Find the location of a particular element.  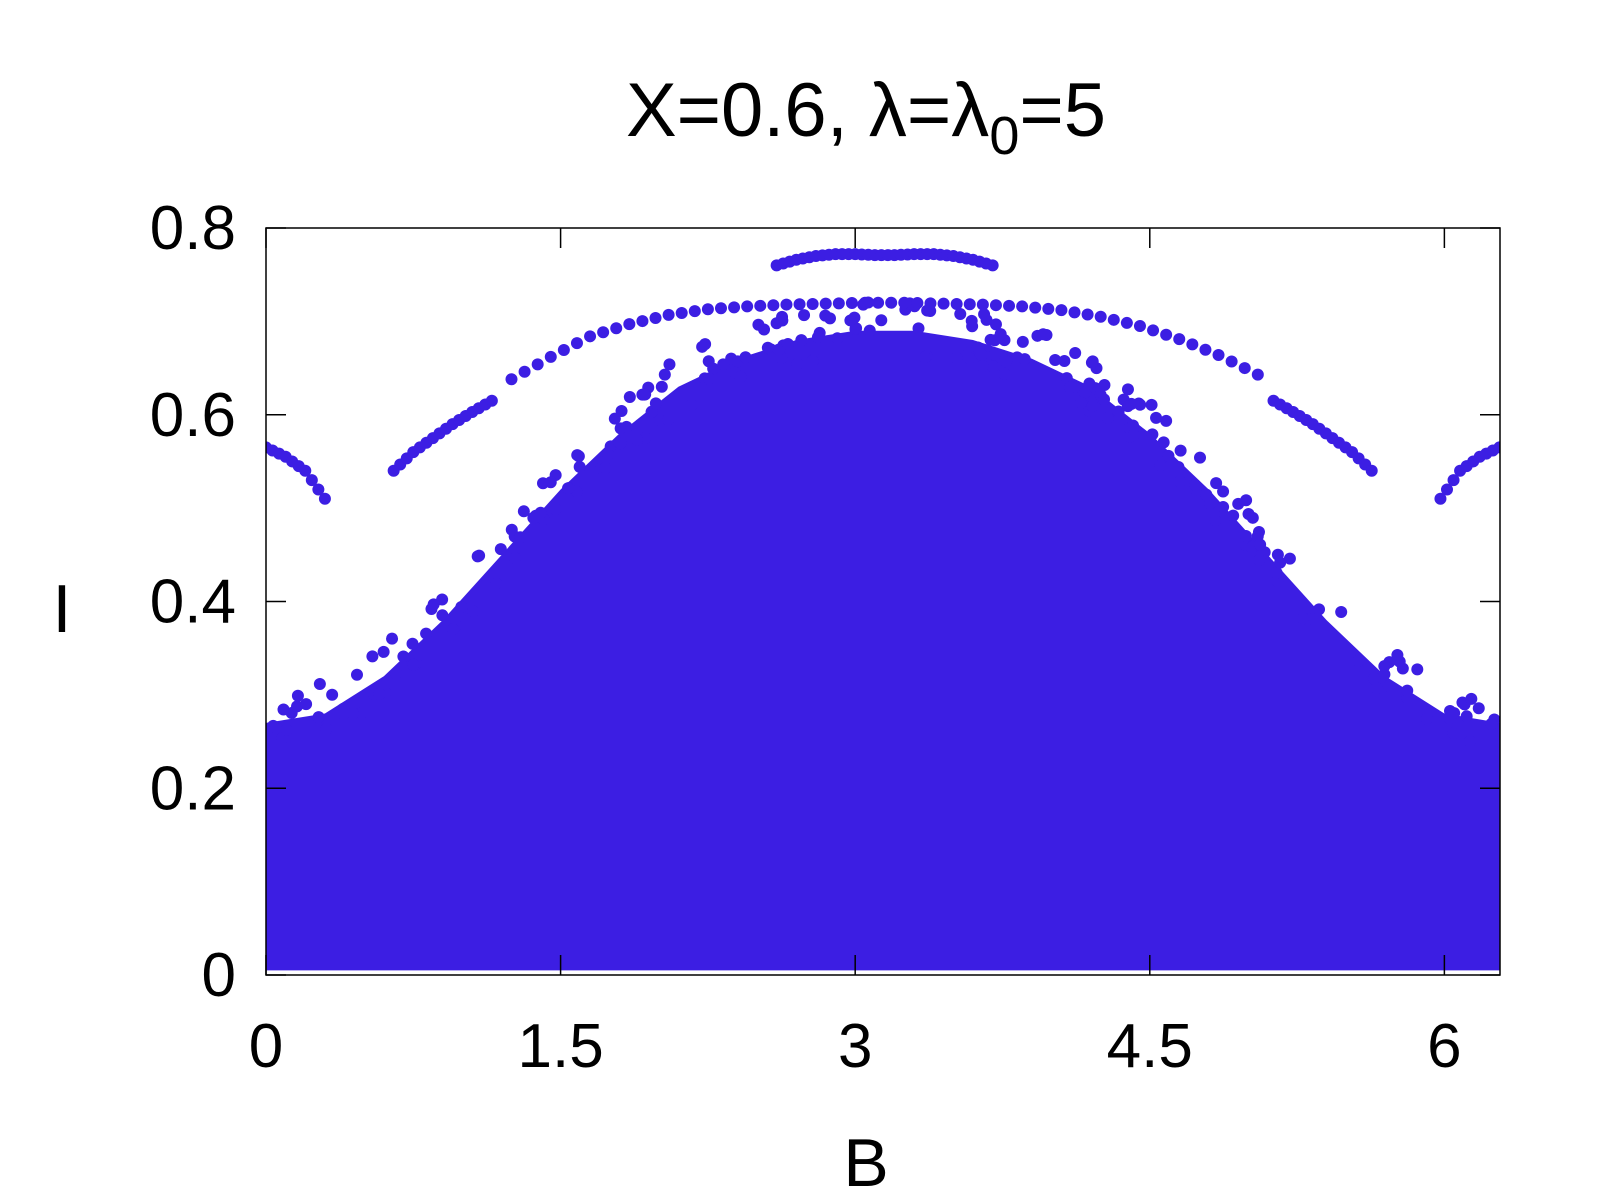

chart-title: X=0.6, λ=λ0=5 is located at coordinates (866, 117).